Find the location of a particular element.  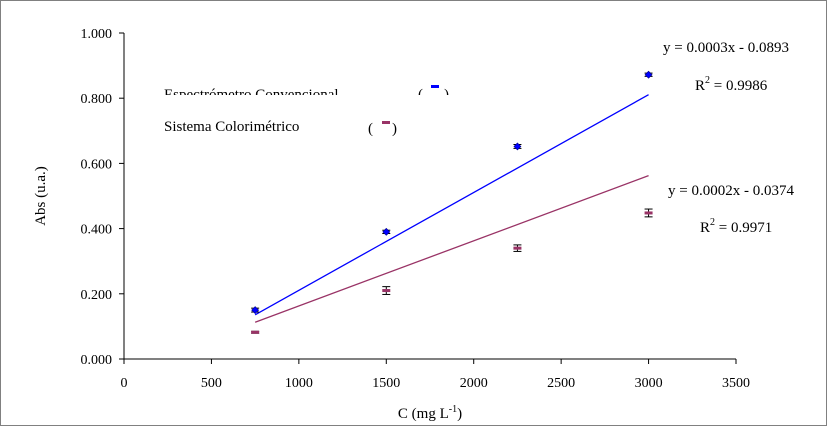

legend-swatch-espectrometro is located at coordinates (435, 86).